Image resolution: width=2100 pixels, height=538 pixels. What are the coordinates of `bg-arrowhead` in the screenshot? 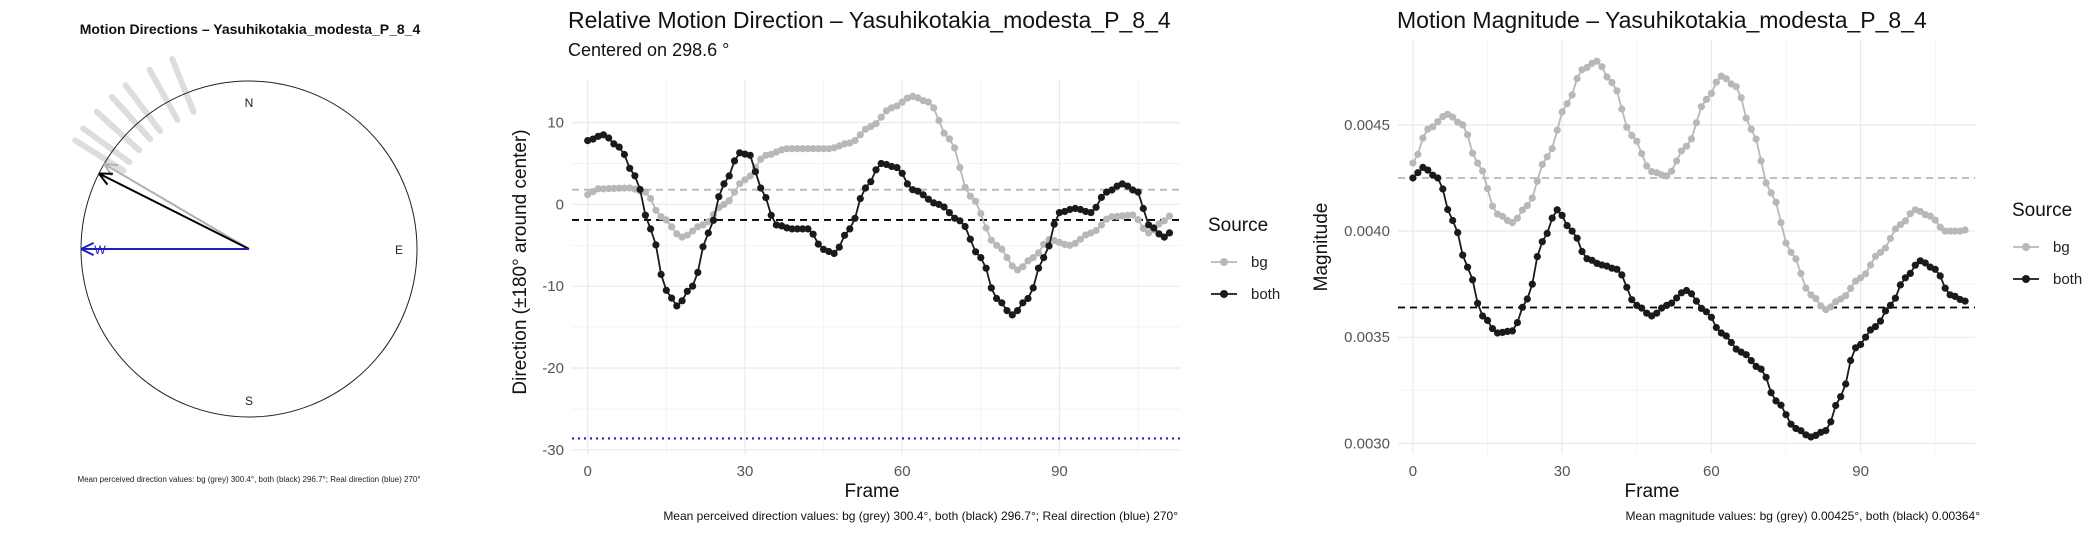 It's located at (111, 164).